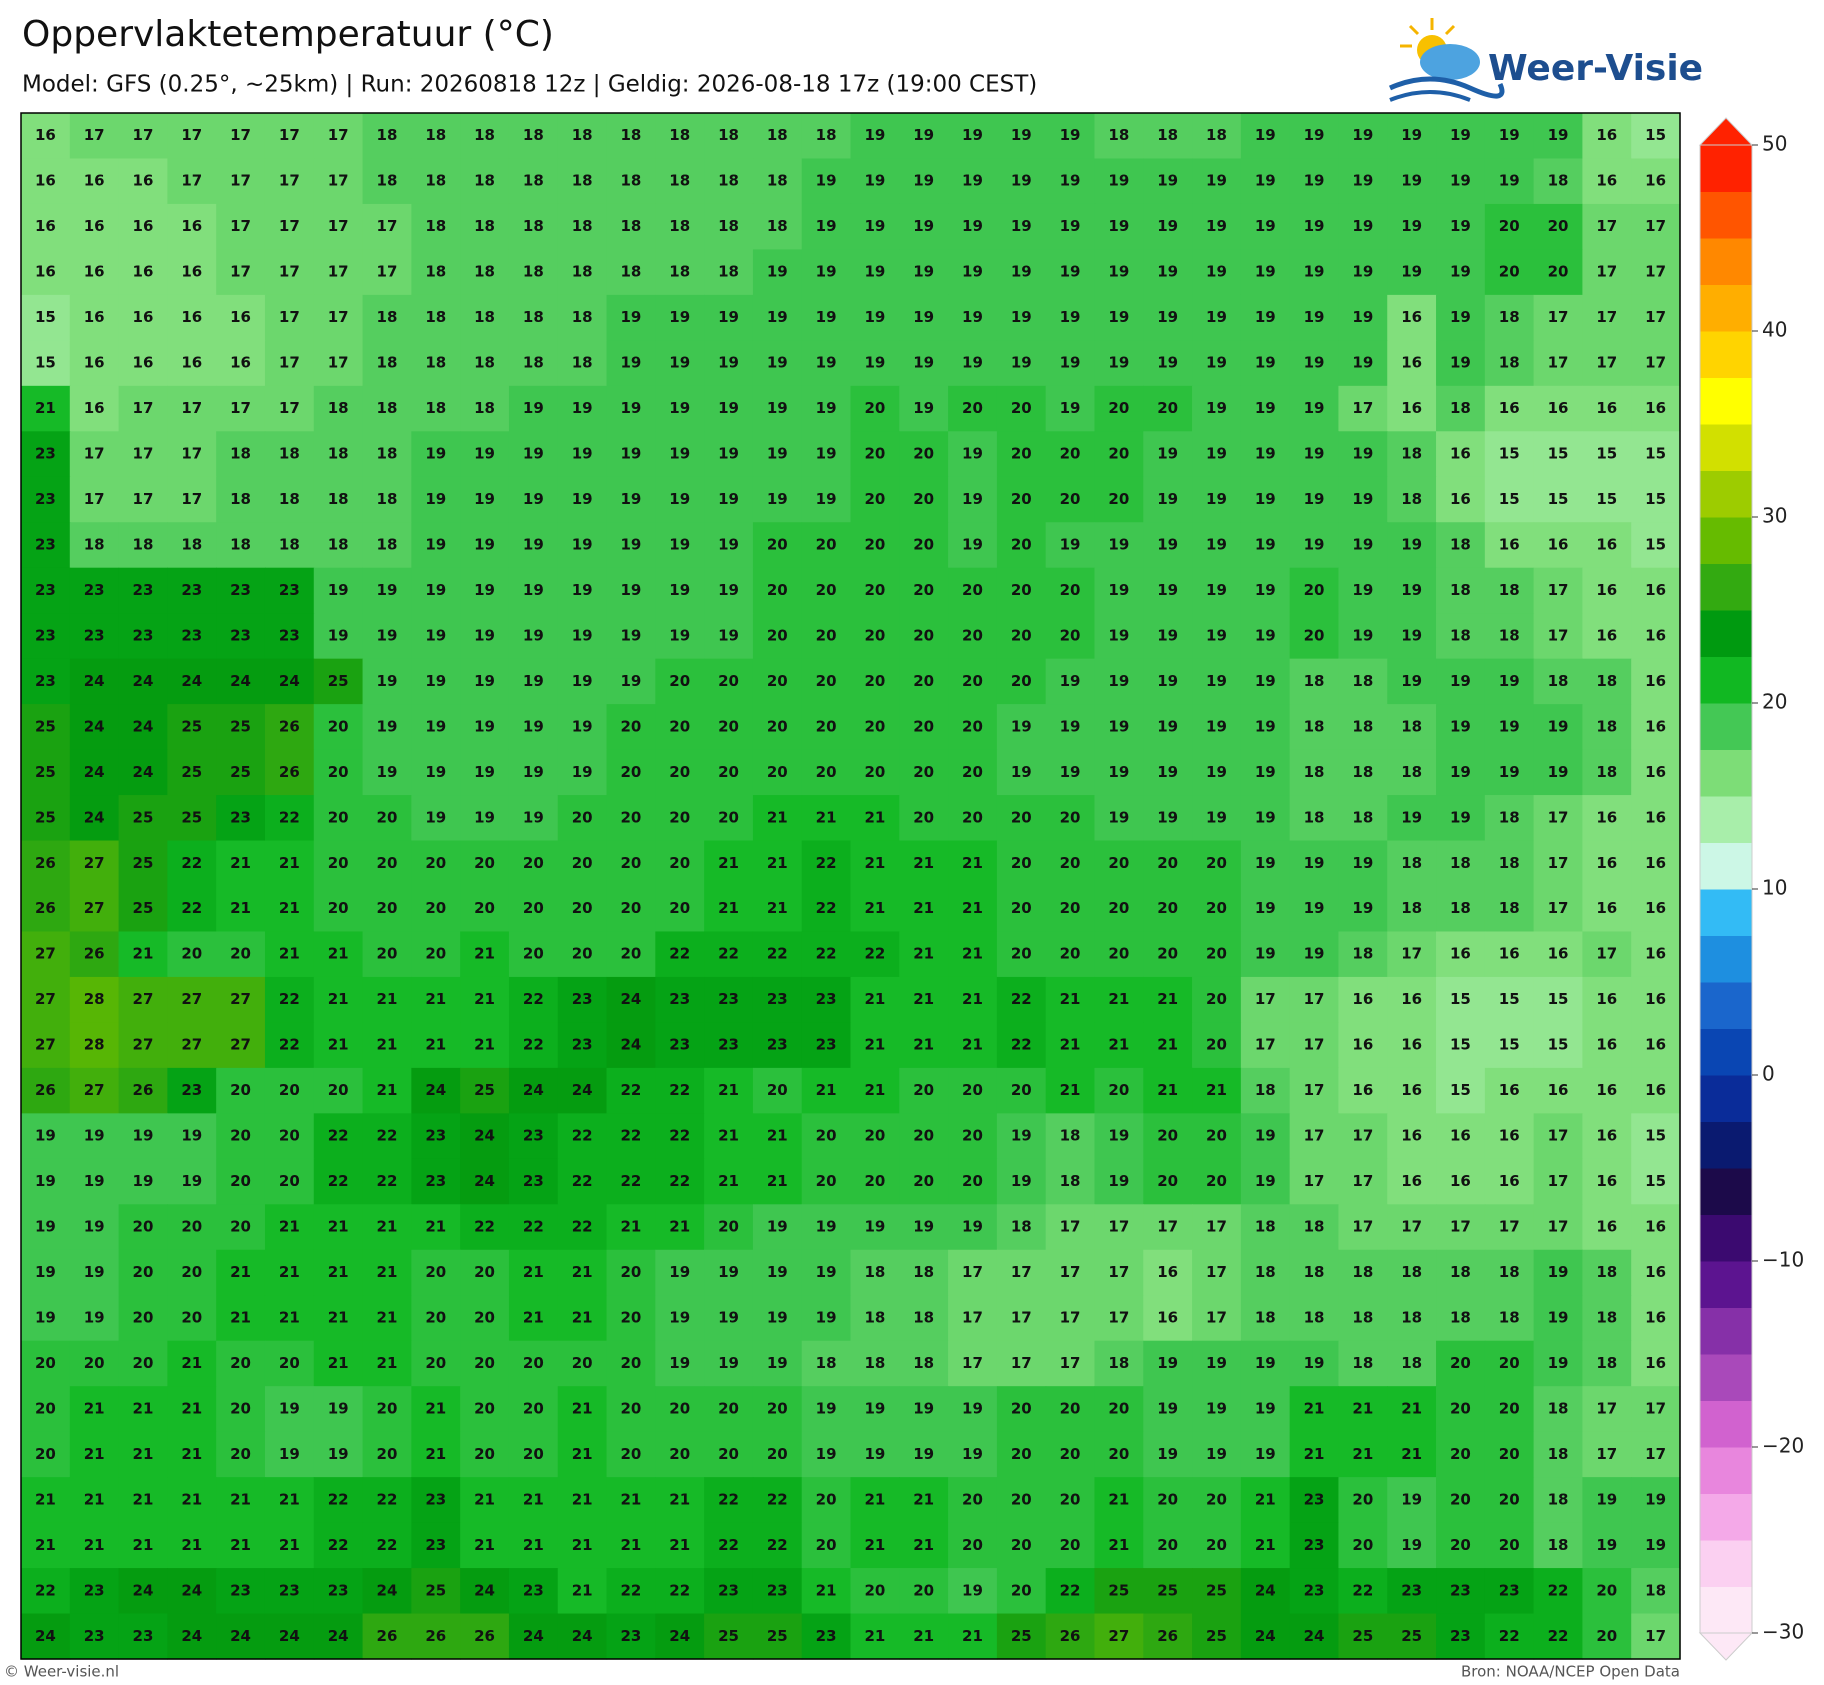 The image size is (1824, 1685). What do you see at coordinates (240, 726) in the screenshot?
I see `temperature-label: 25` at bounding box center [240, 726].